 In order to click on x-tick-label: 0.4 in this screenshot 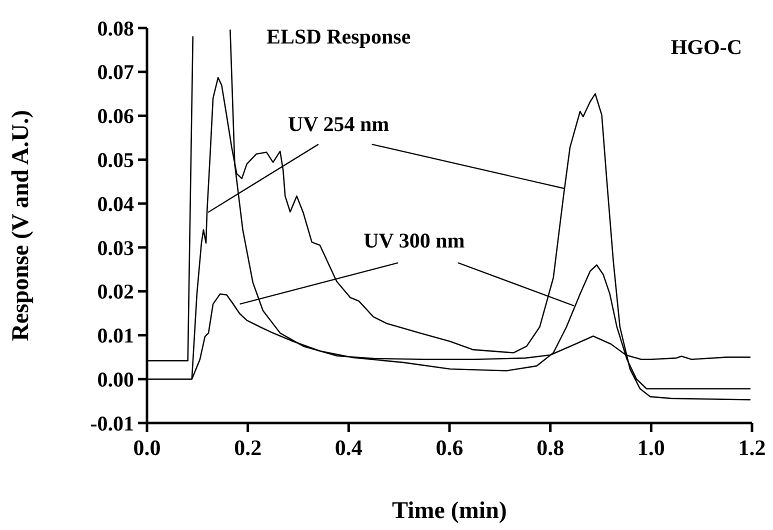, I will do `click(348, 447)`.